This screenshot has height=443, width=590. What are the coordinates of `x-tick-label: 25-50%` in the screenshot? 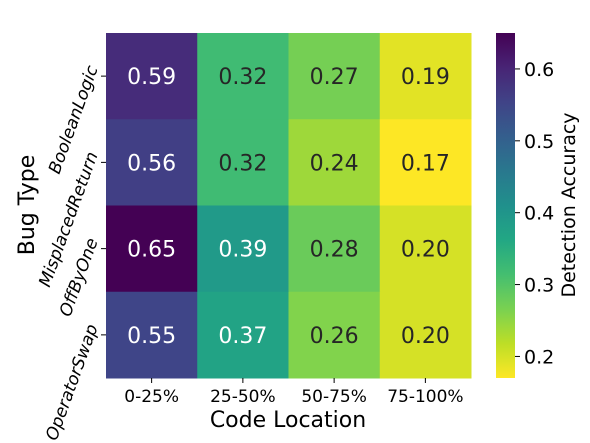 It's located at (243, 397).